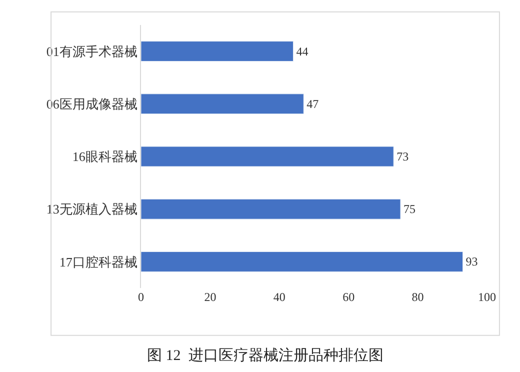 The height and width of the screenshot is (372, 520). I want to click on y-tick-label: 17口腔科器械, so click(98, 262).